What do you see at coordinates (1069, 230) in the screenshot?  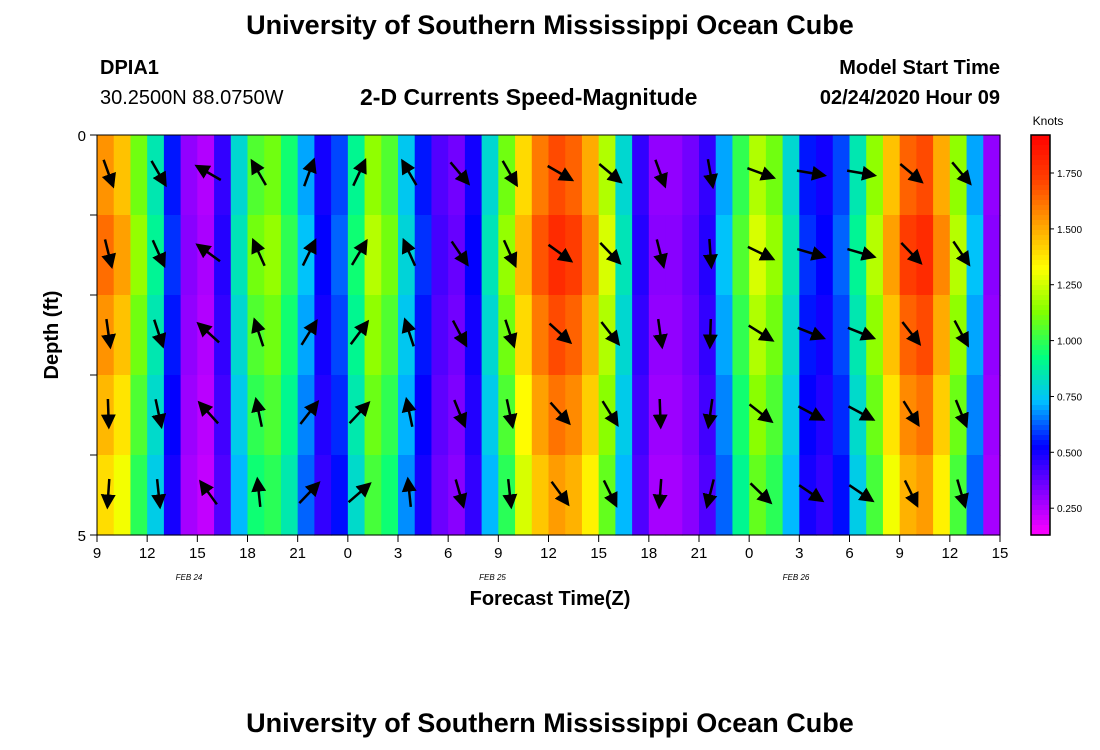 I see `colorbar-tick-label: 1.500` at bounding box center [1069, 230].